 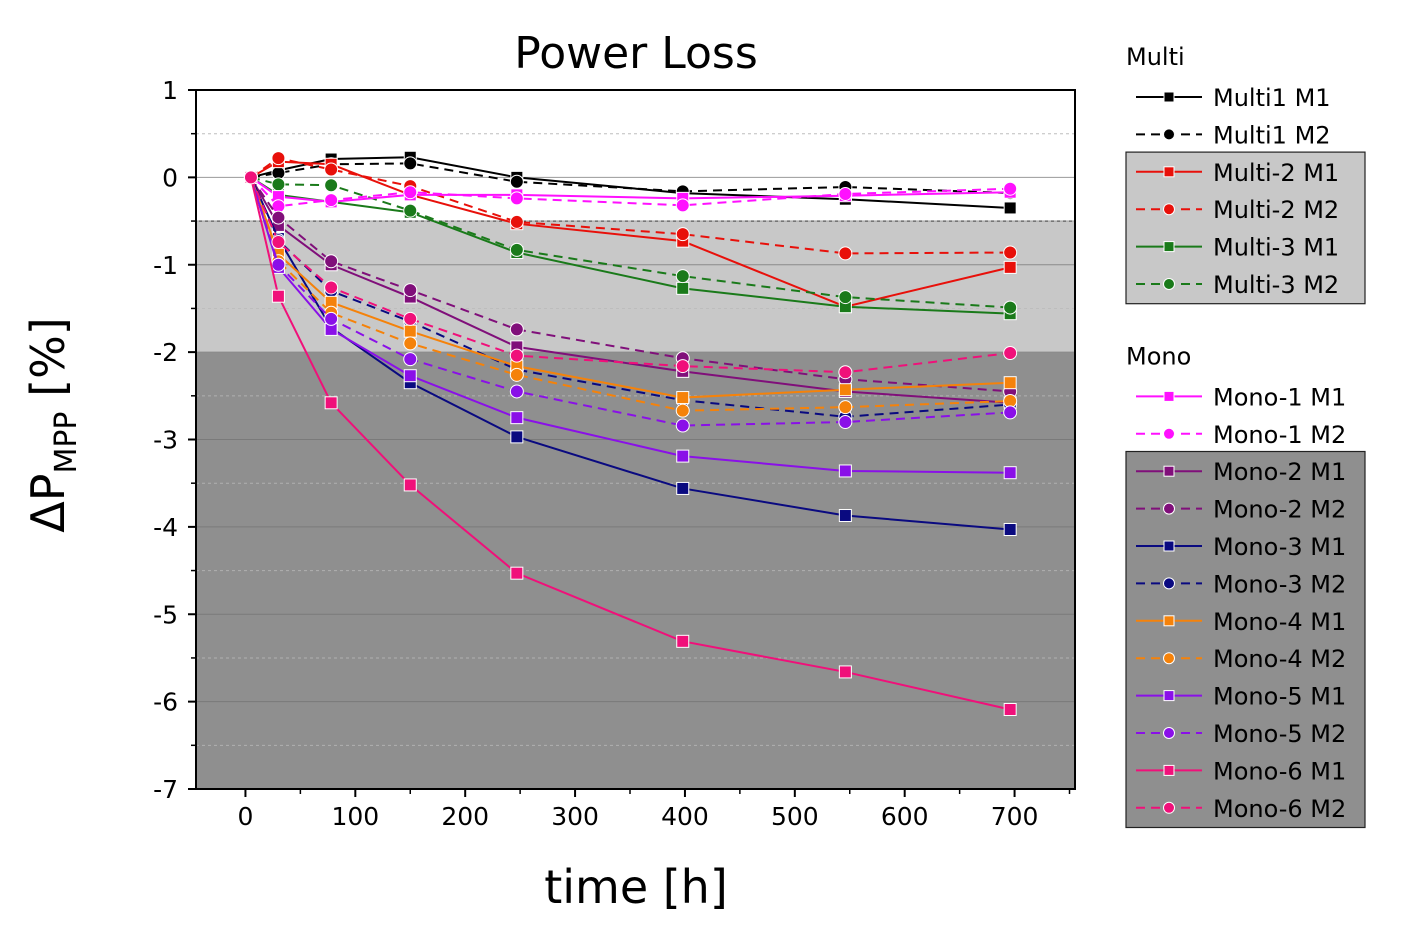 I want to click on legend-label: Multi1 M1, so click(x=1272, y=98).